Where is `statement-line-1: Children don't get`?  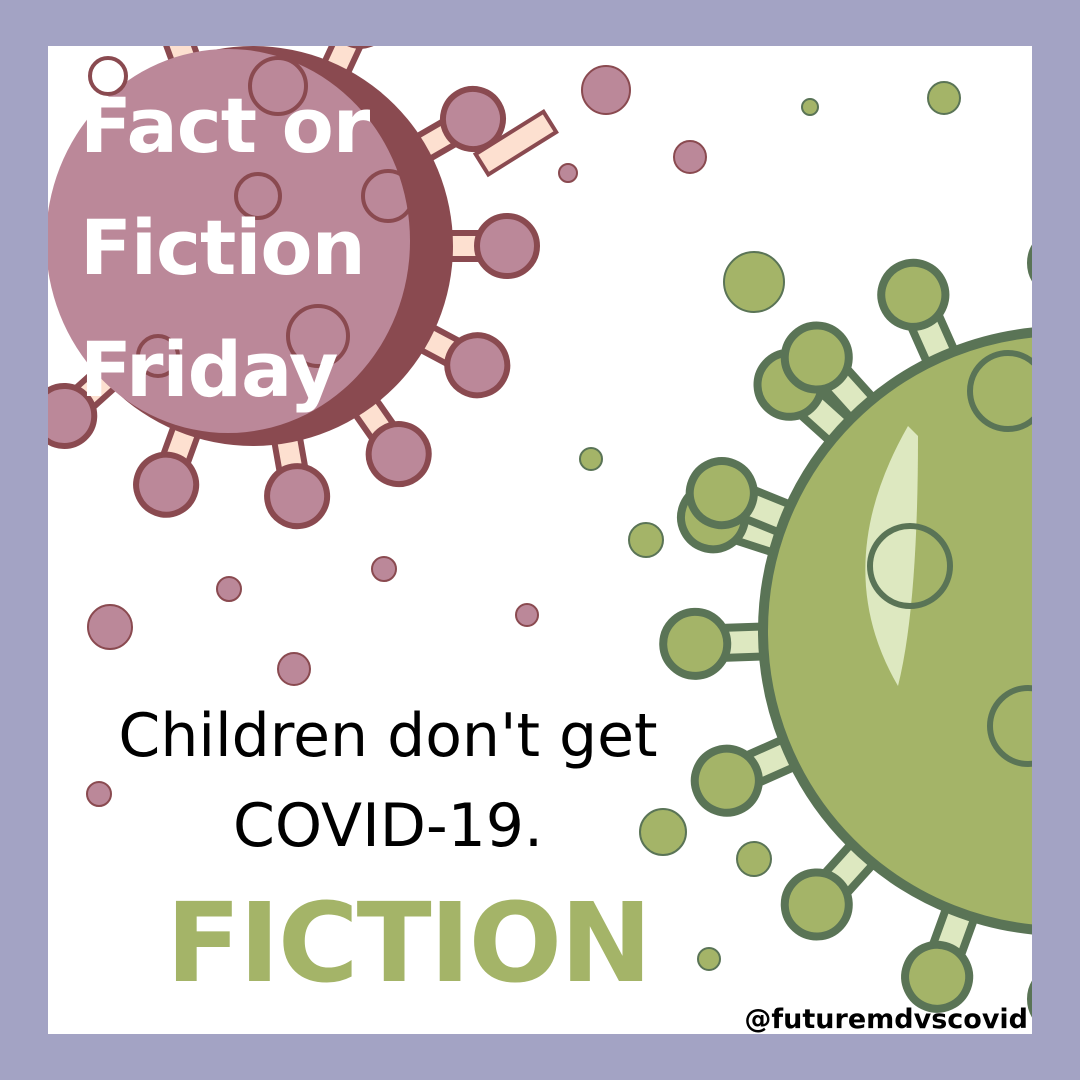
statement-line-1: Children don't get is located at coordinates (388, 736).